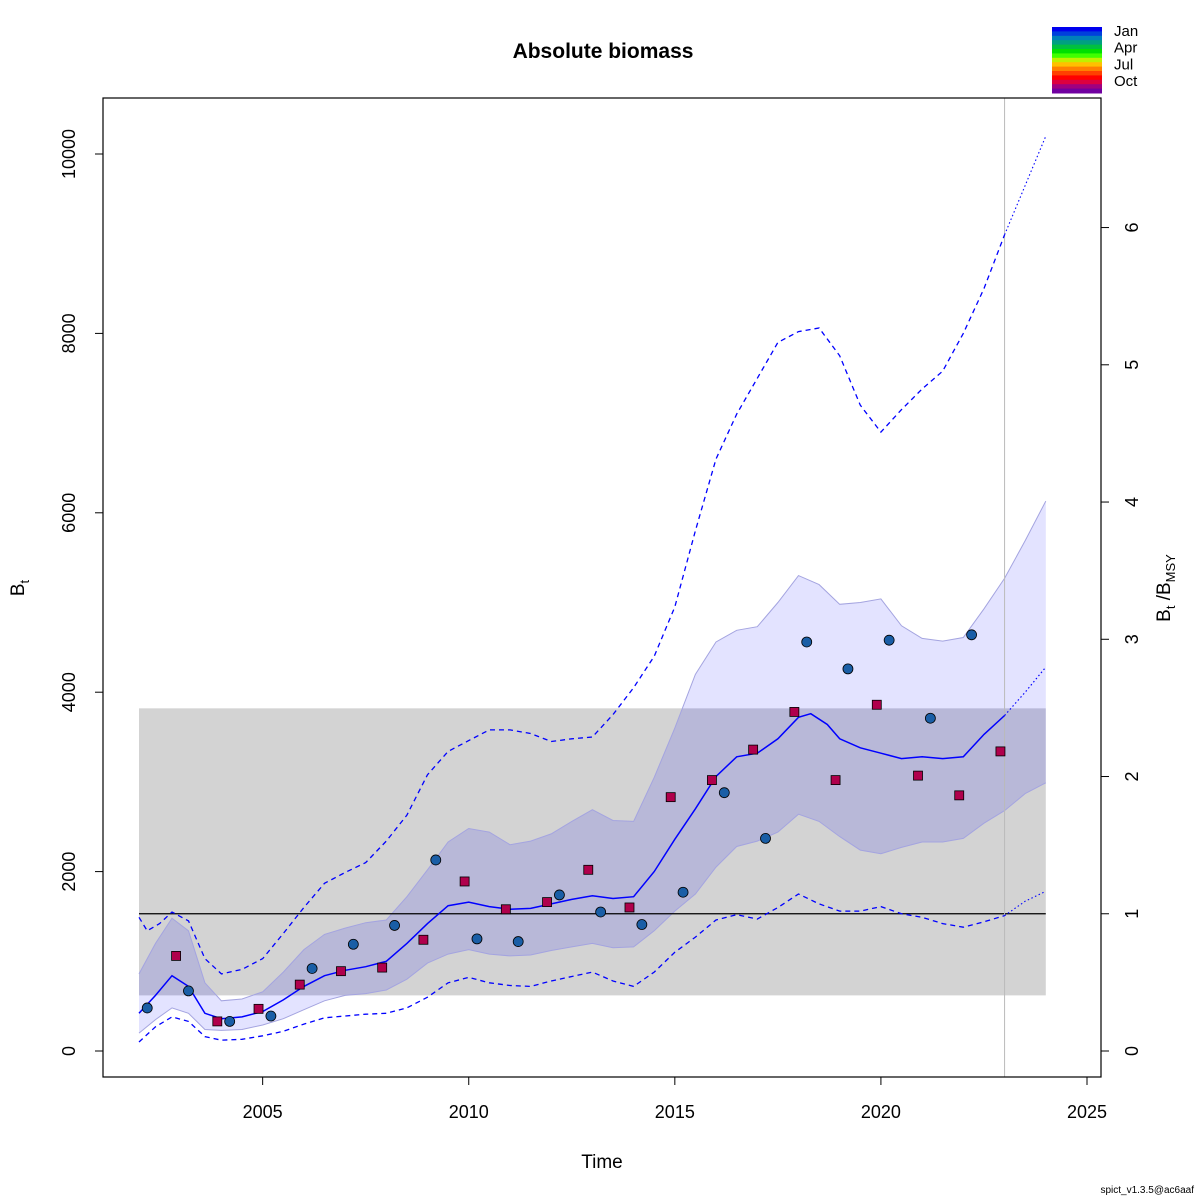 The width and height of the screenshot is (1200, 1200). I want to click on x-tick-label: 2010, so click(469, 1112).